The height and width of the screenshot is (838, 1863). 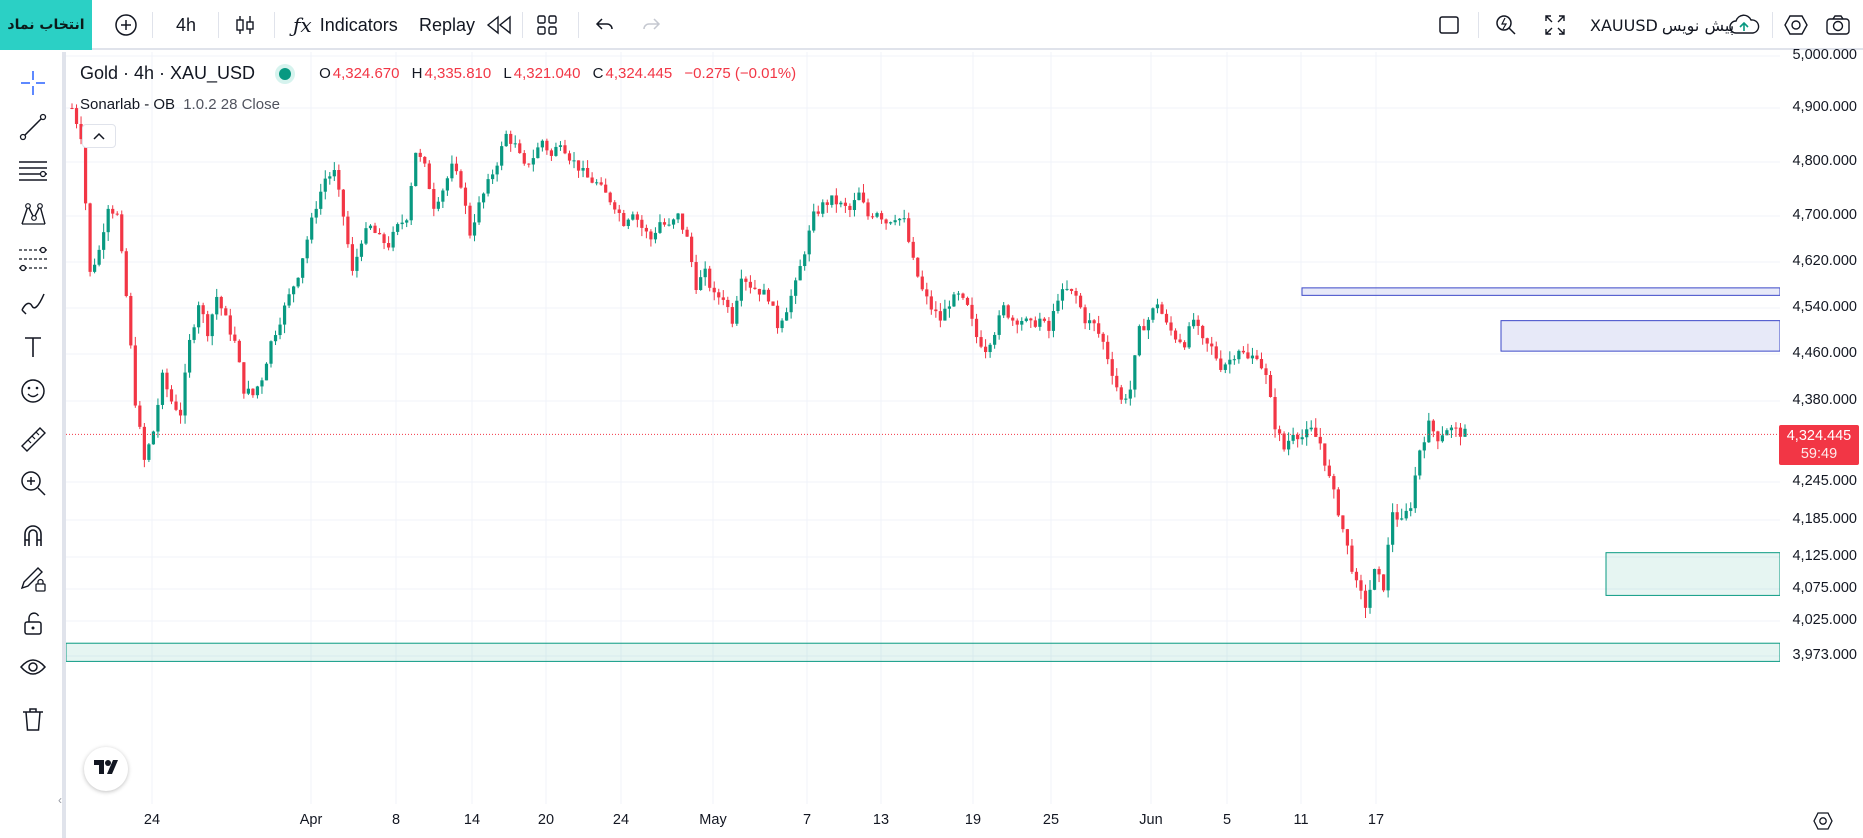 I want to click on axis-settings-button, so click(x=1823, y=823).